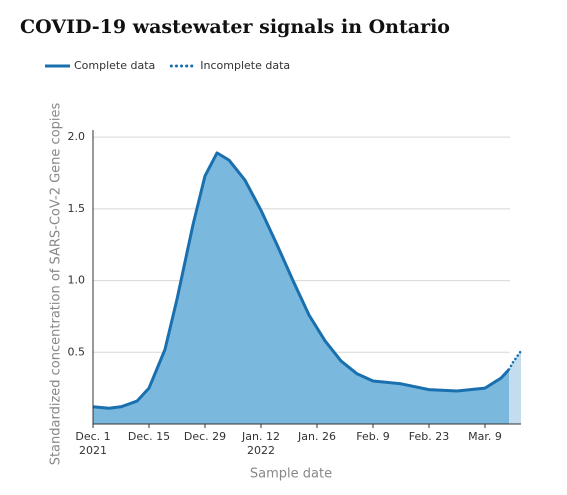  I want to click on x-tick-label: Jan. 12, so click(260, 436).